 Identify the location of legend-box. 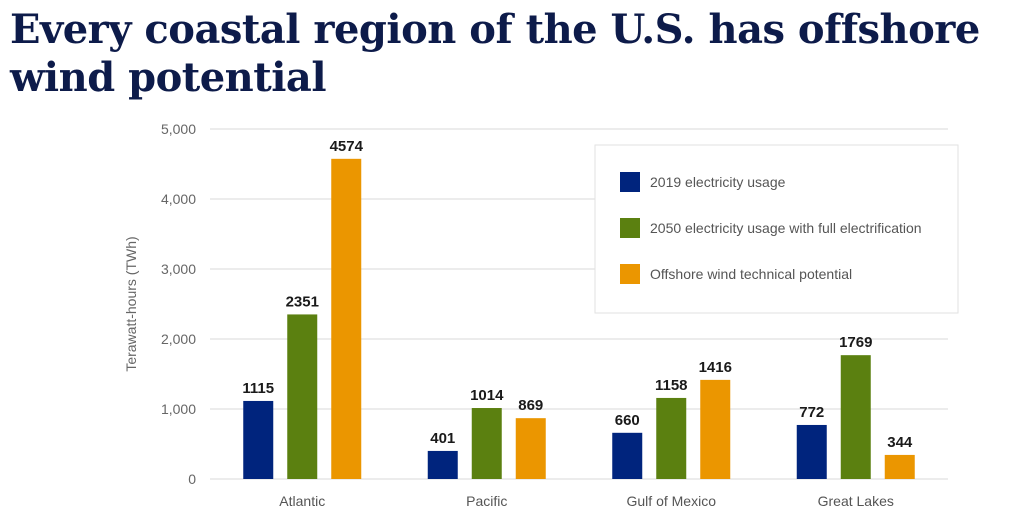
(776, 229).